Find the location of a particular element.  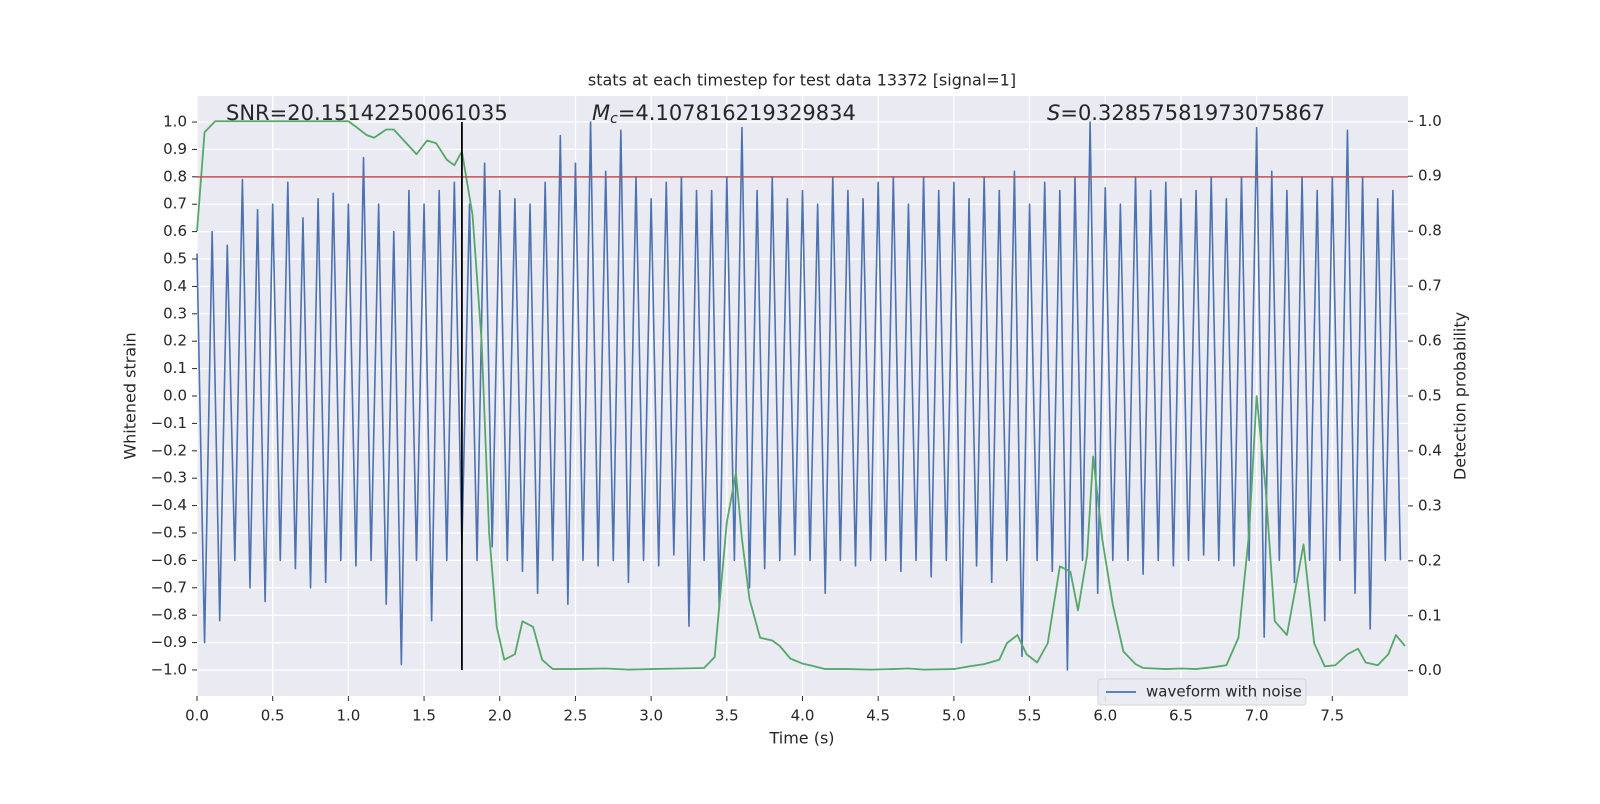

y2-tick-label: 0.6 is located at coordinates (1430, 341).